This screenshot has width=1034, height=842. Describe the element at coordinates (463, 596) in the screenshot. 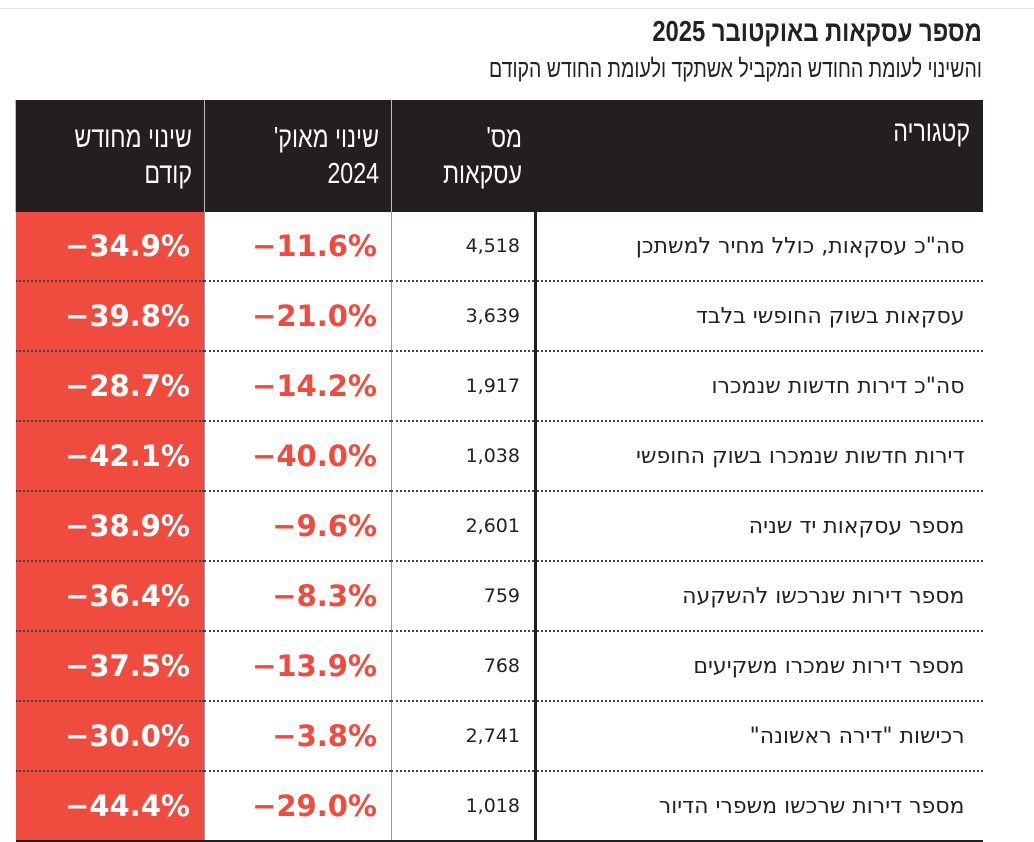

I see `count-cell: 759` at that location.